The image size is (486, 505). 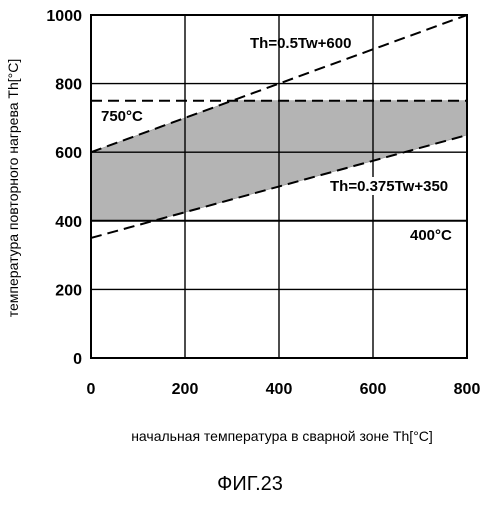 I want to click on label-lower-bound: Th=0.375Tw+350, so click(x=389, y=186).